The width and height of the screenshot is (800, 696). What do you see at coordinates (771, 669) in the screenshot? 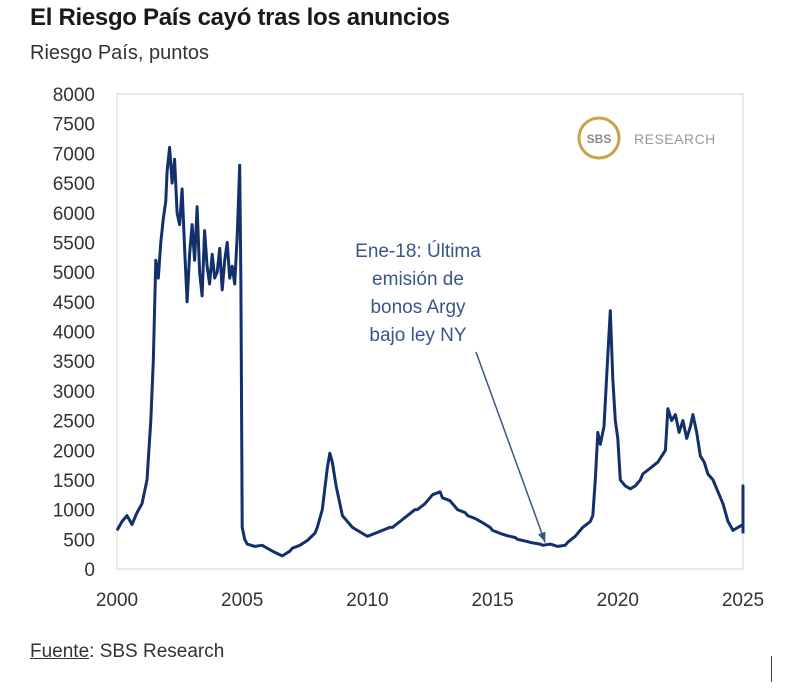
I see `text-cursor` at bounding box center [771, 669].